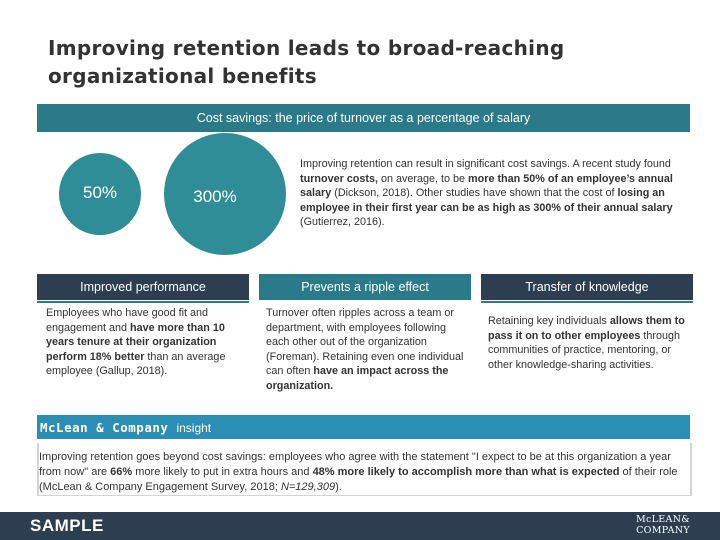  I want to click on footer-bar, so click(360, 526).